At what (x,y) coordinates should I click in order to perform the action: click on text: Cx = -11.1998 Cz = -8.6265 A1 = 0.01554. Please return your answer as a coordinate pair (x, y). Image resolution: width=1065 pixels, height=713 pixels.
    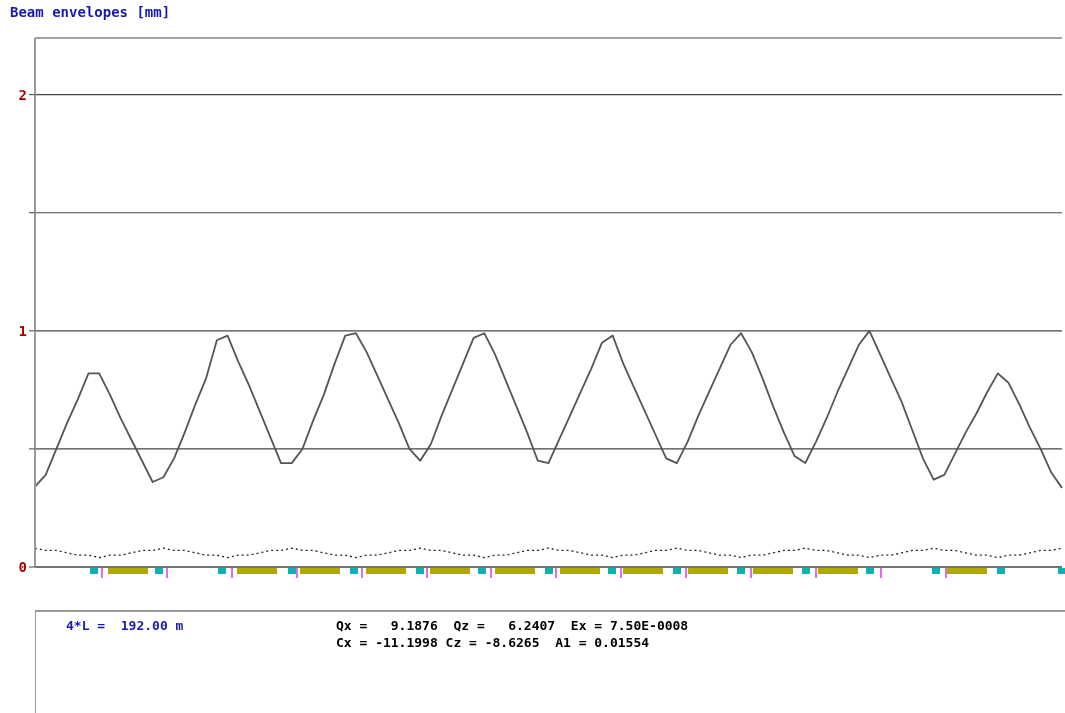
    Looking at the image, I should click on (493, 642).